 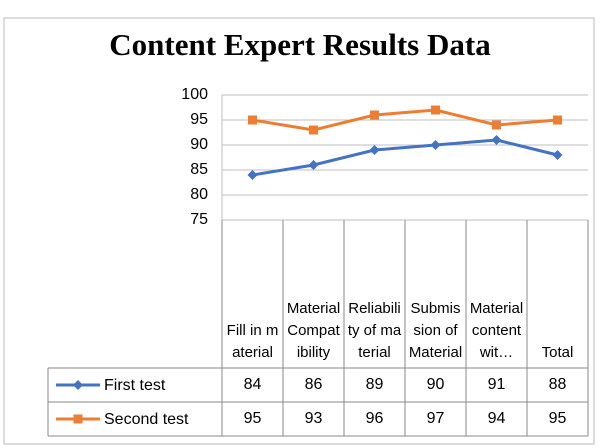 What do you see at coordinates (496, 384) in the screenshot?
I see `table-value: 91` at bounding box center [496, 384].